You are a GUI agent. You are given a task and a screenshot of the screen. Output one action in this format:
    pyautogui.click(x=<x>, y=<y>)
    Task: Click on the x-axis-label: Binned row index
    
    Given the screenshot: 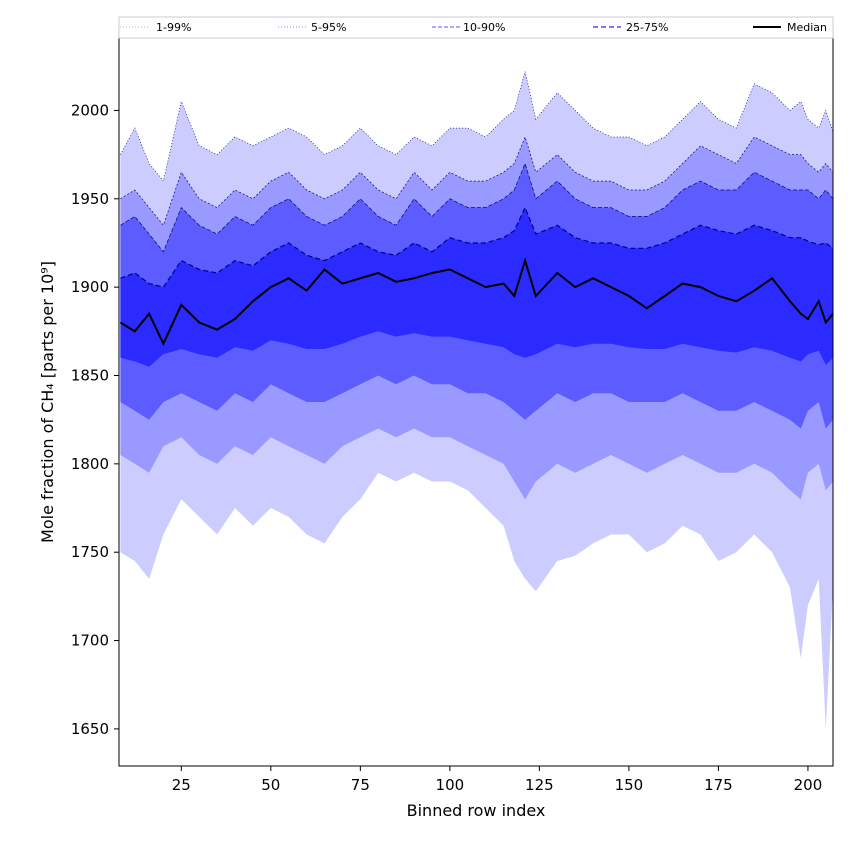 What is the action you would take?
    pyautogui.click(x=476, y=810)
    